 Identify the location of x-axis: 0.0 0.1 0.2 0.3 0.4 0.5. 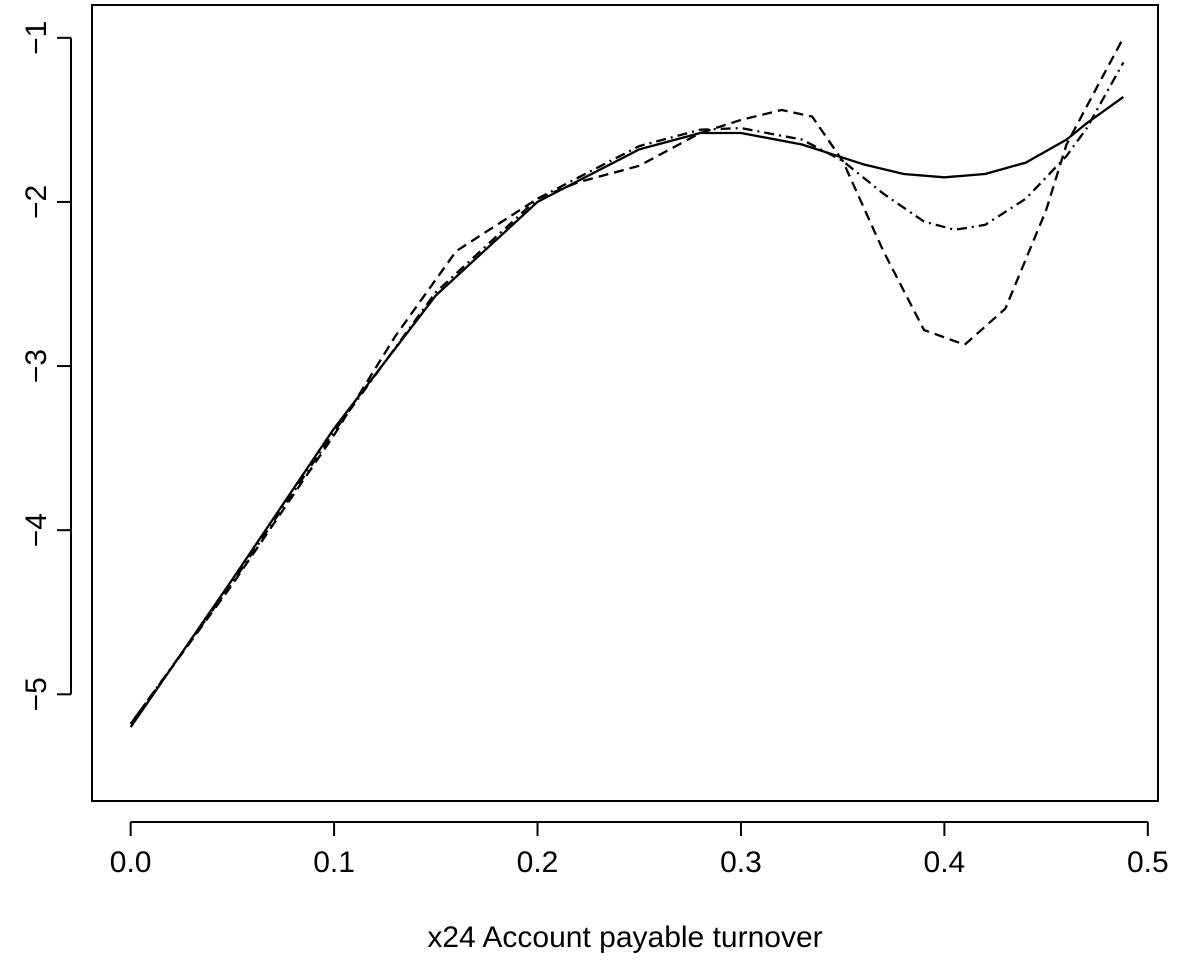
(639, 850).